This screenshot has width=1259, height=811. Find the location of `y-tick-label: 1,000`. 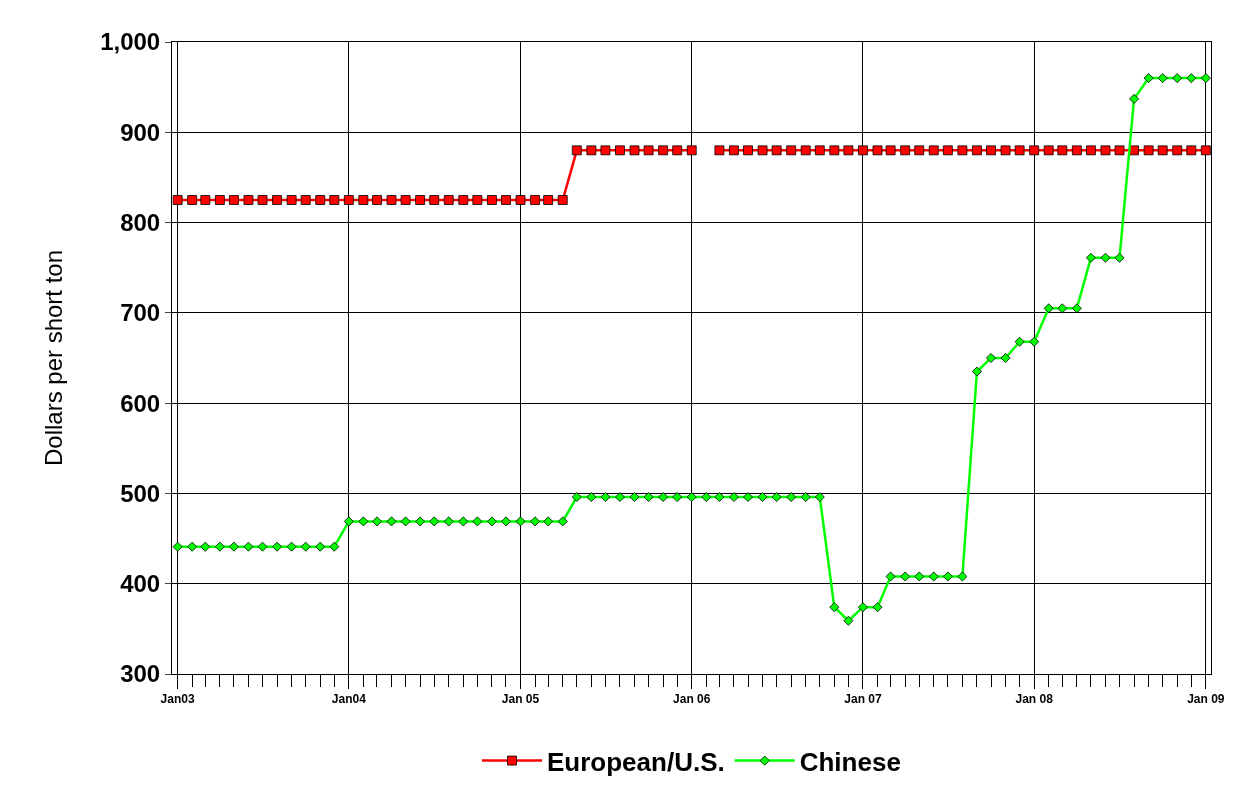

y-tick-label: 1,000 is located at coordinates (130, 42).